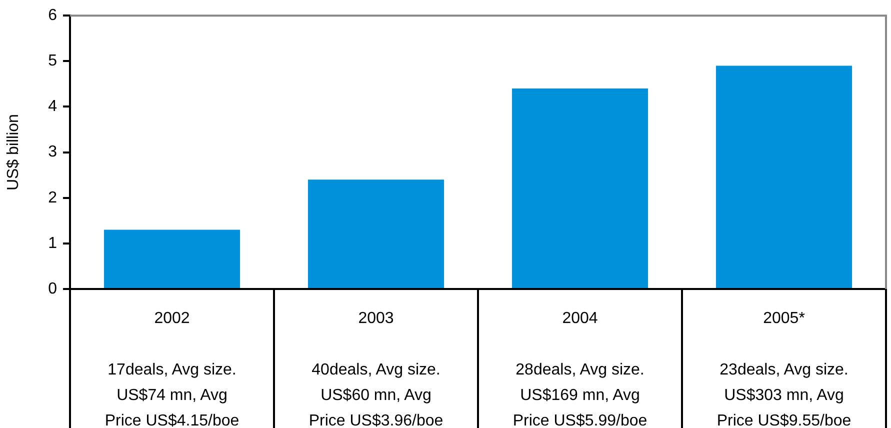 This screenshot has width=891, height=428. What do you see at coordinates (53, 15) in the screenshot?
I see `y-tick-label: 6` at bounding box center [53, 15].